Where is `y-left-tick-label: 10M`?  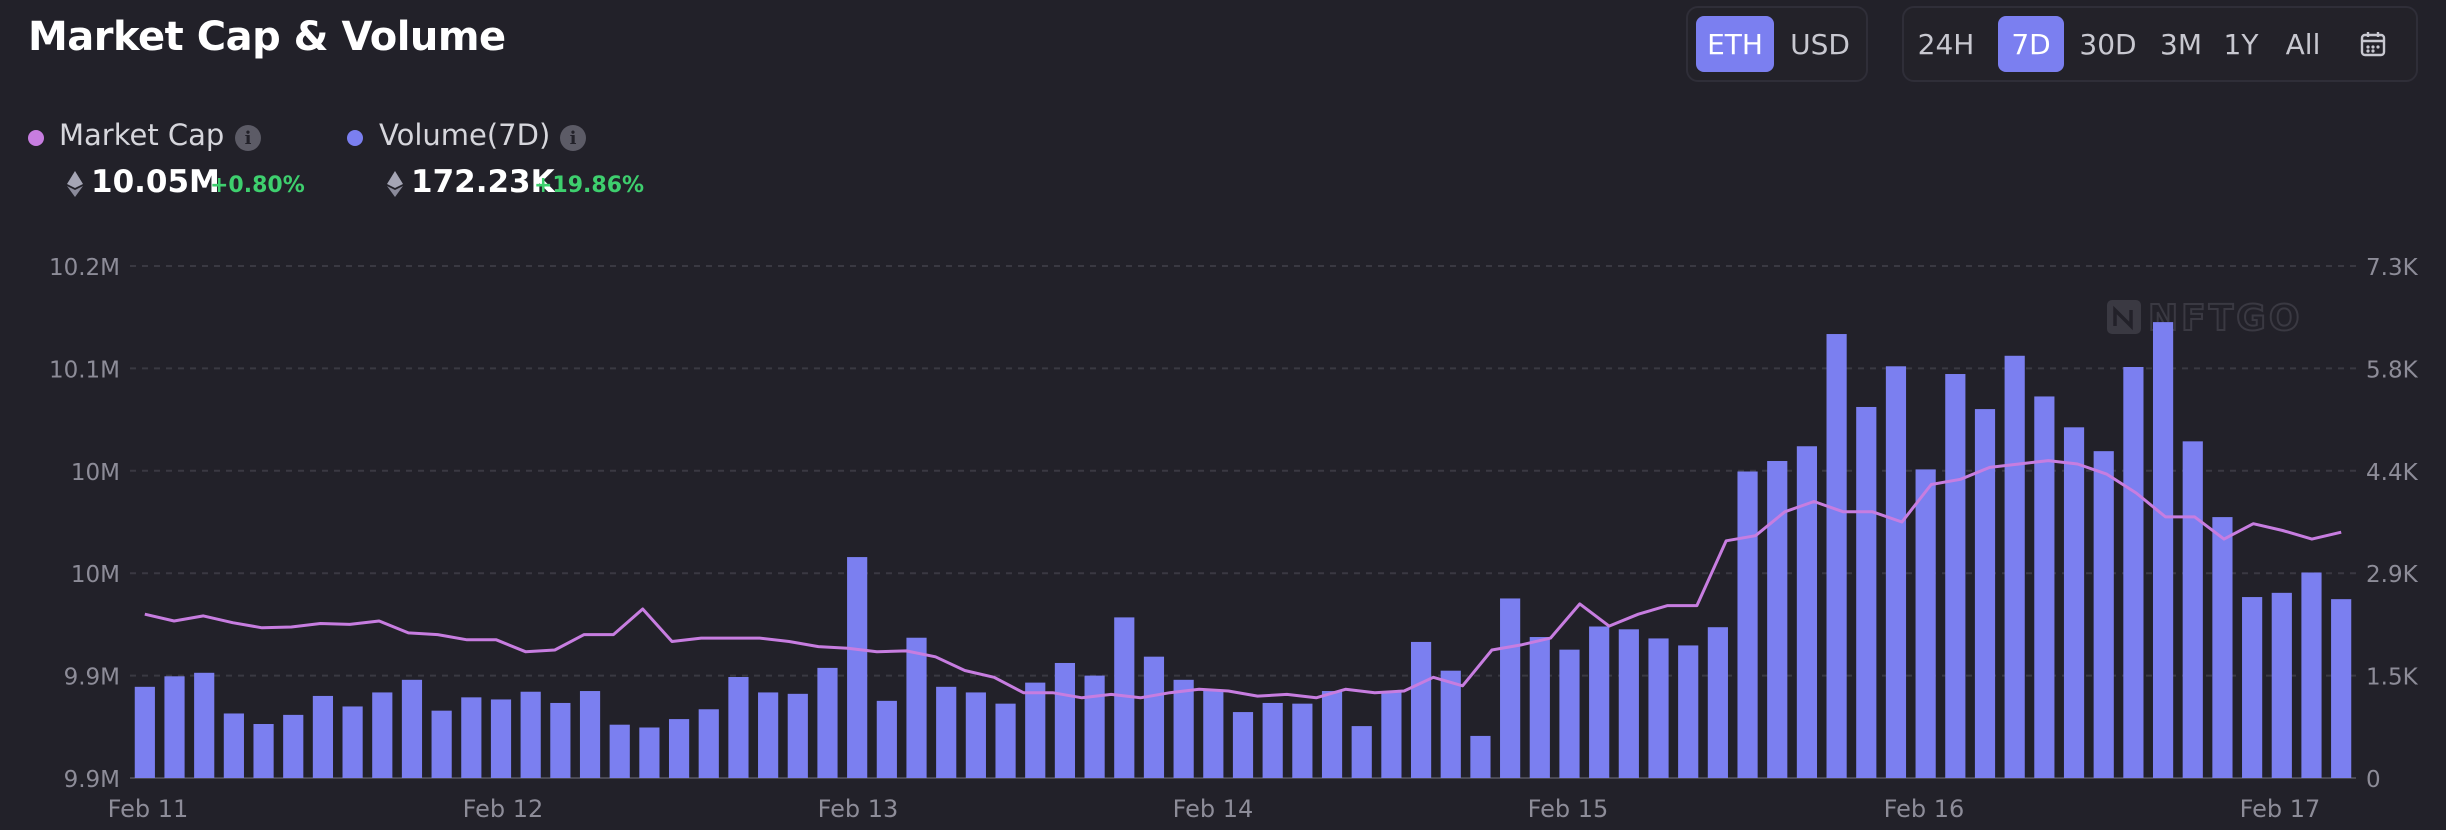
y-left-tick-label: 10M is located at coordinates (95, 473).